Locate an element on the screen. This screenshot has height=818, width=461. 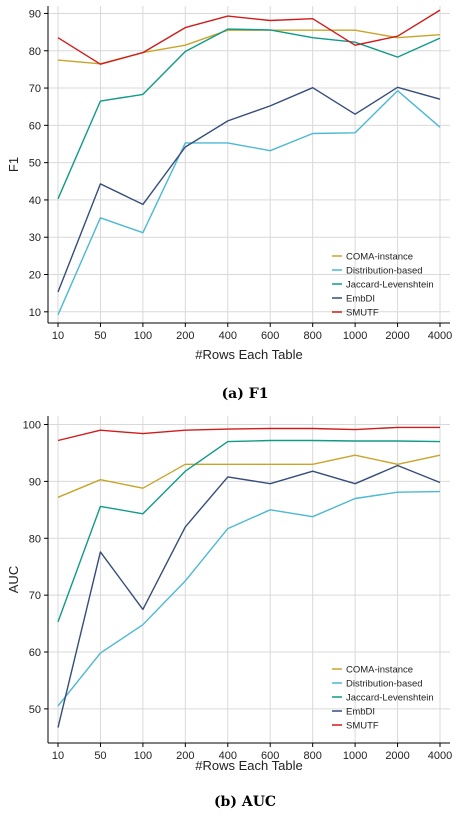
y-tick-label: 30 is located at coordinates (35, 238).